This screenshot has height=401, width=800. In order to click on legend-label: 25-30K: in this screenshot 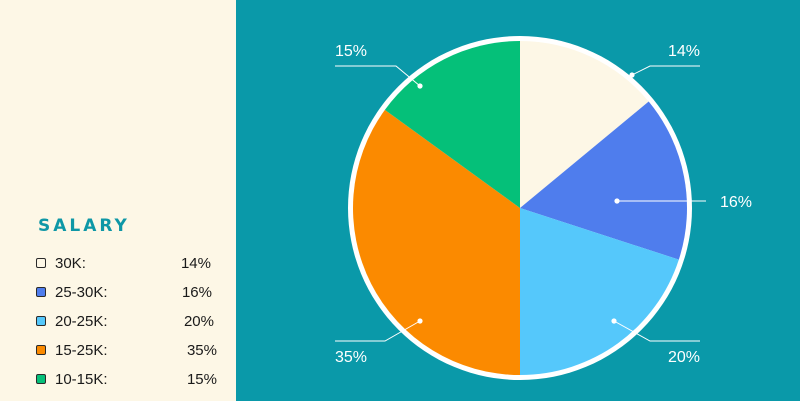, I will do `click(81, 292)`.